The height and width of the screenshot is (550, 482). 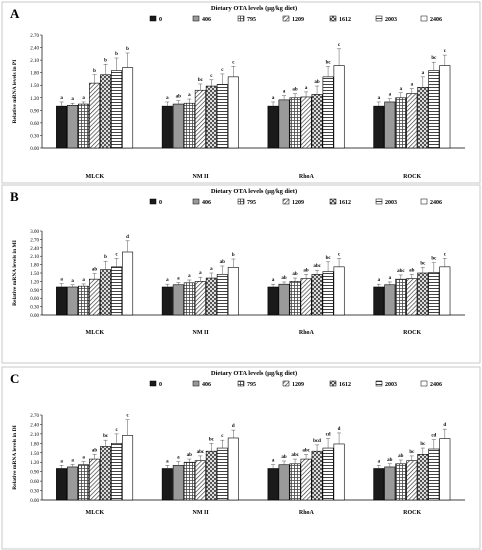 I want to click on panel-letter: B, so click(x=14, y=196).